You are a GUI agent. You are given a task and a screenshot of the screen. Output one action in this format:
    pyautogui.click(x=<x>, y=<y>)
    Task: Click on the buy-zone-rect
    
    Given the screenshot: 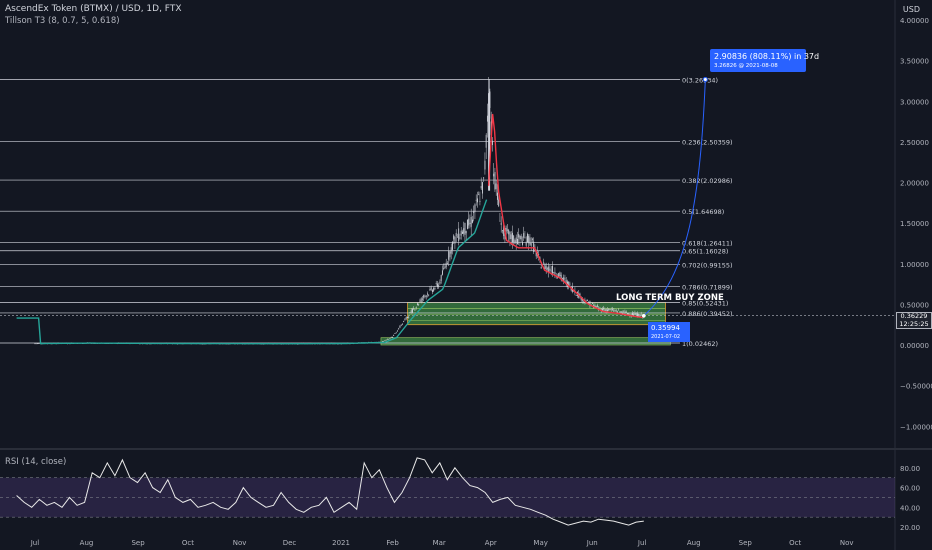 What is the action you would take?
    pyautogui.click(x=536, y=313)
    